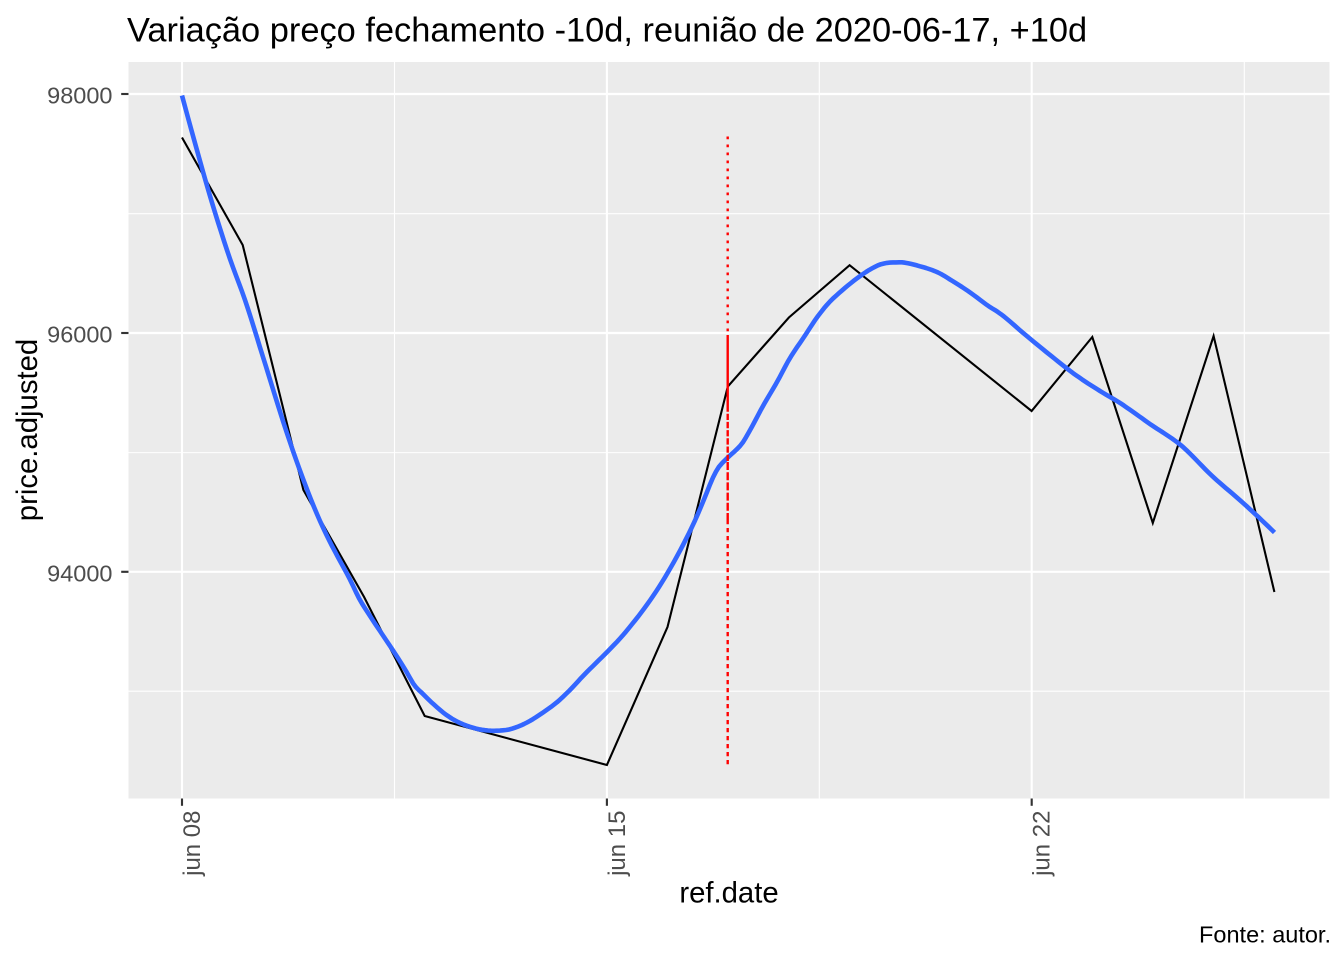 The height and width of the screenshot is (965, 1344). What do you see at coordinates (728, 893) in the screenshot?
I see `svg-text: ref.date` at bounding box center [728, 893].